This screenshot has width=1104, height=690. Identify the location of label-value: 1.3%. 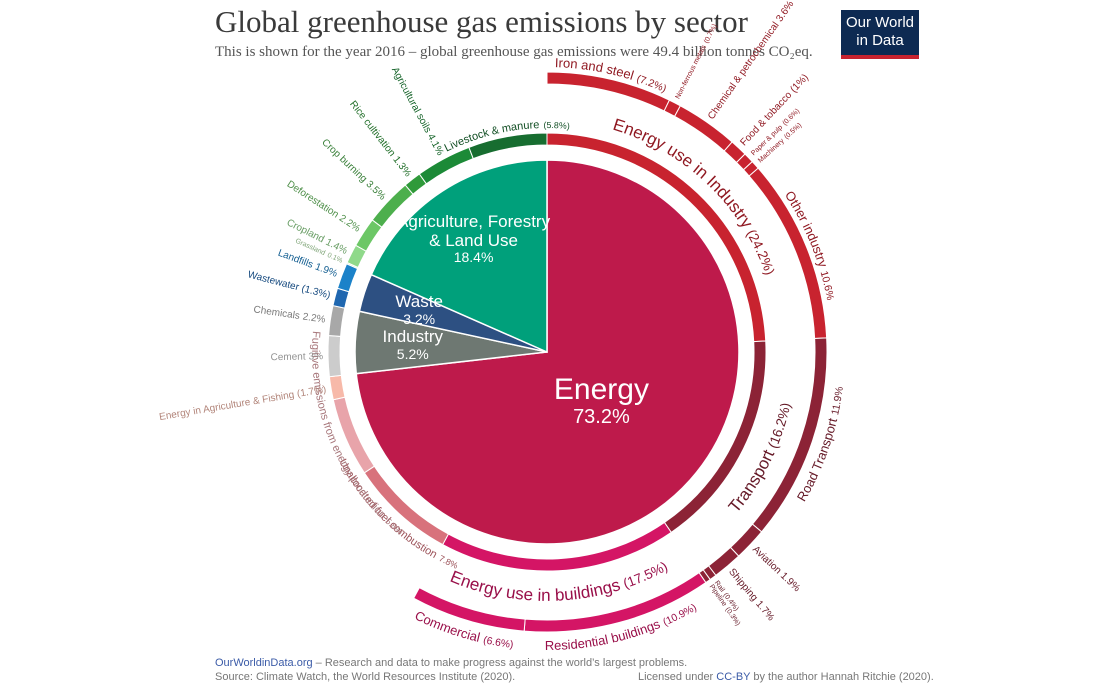
(402, 166).